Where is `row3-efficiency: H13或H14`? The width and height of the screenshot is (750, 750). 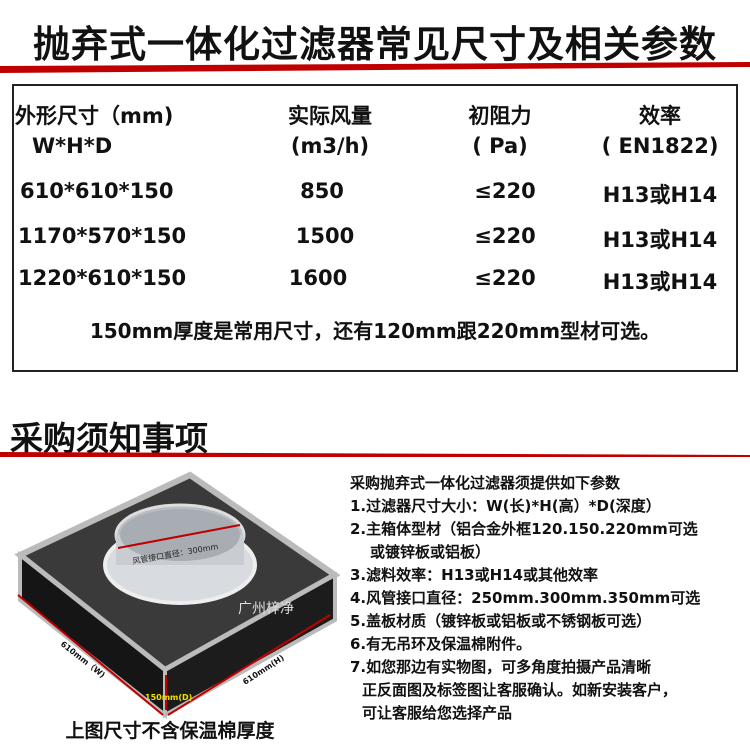
row3-efficiency: H13或H14 is located at coordinates (660, 282).